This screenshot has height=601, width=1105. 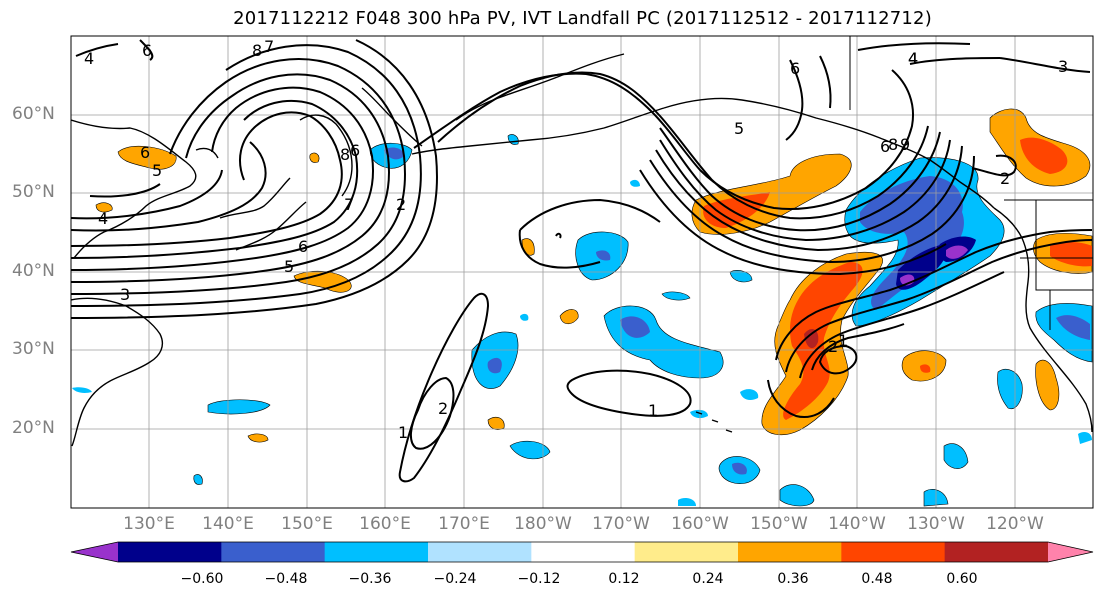 What do you see at coordinates (624, 579) in the screenshot?
I see `colorbar-tick-label: 0.12` at bounding box center [624, 579].